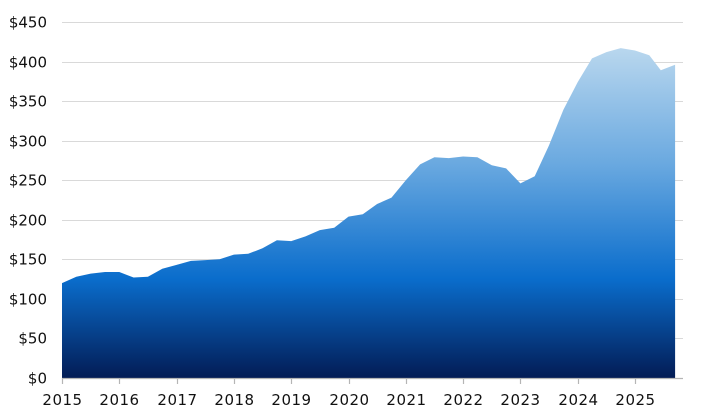  What do you see at coordinates (234, 400) in the screenshot?
I see `x-tick-label: 2018` at bounding box center [234, 400].